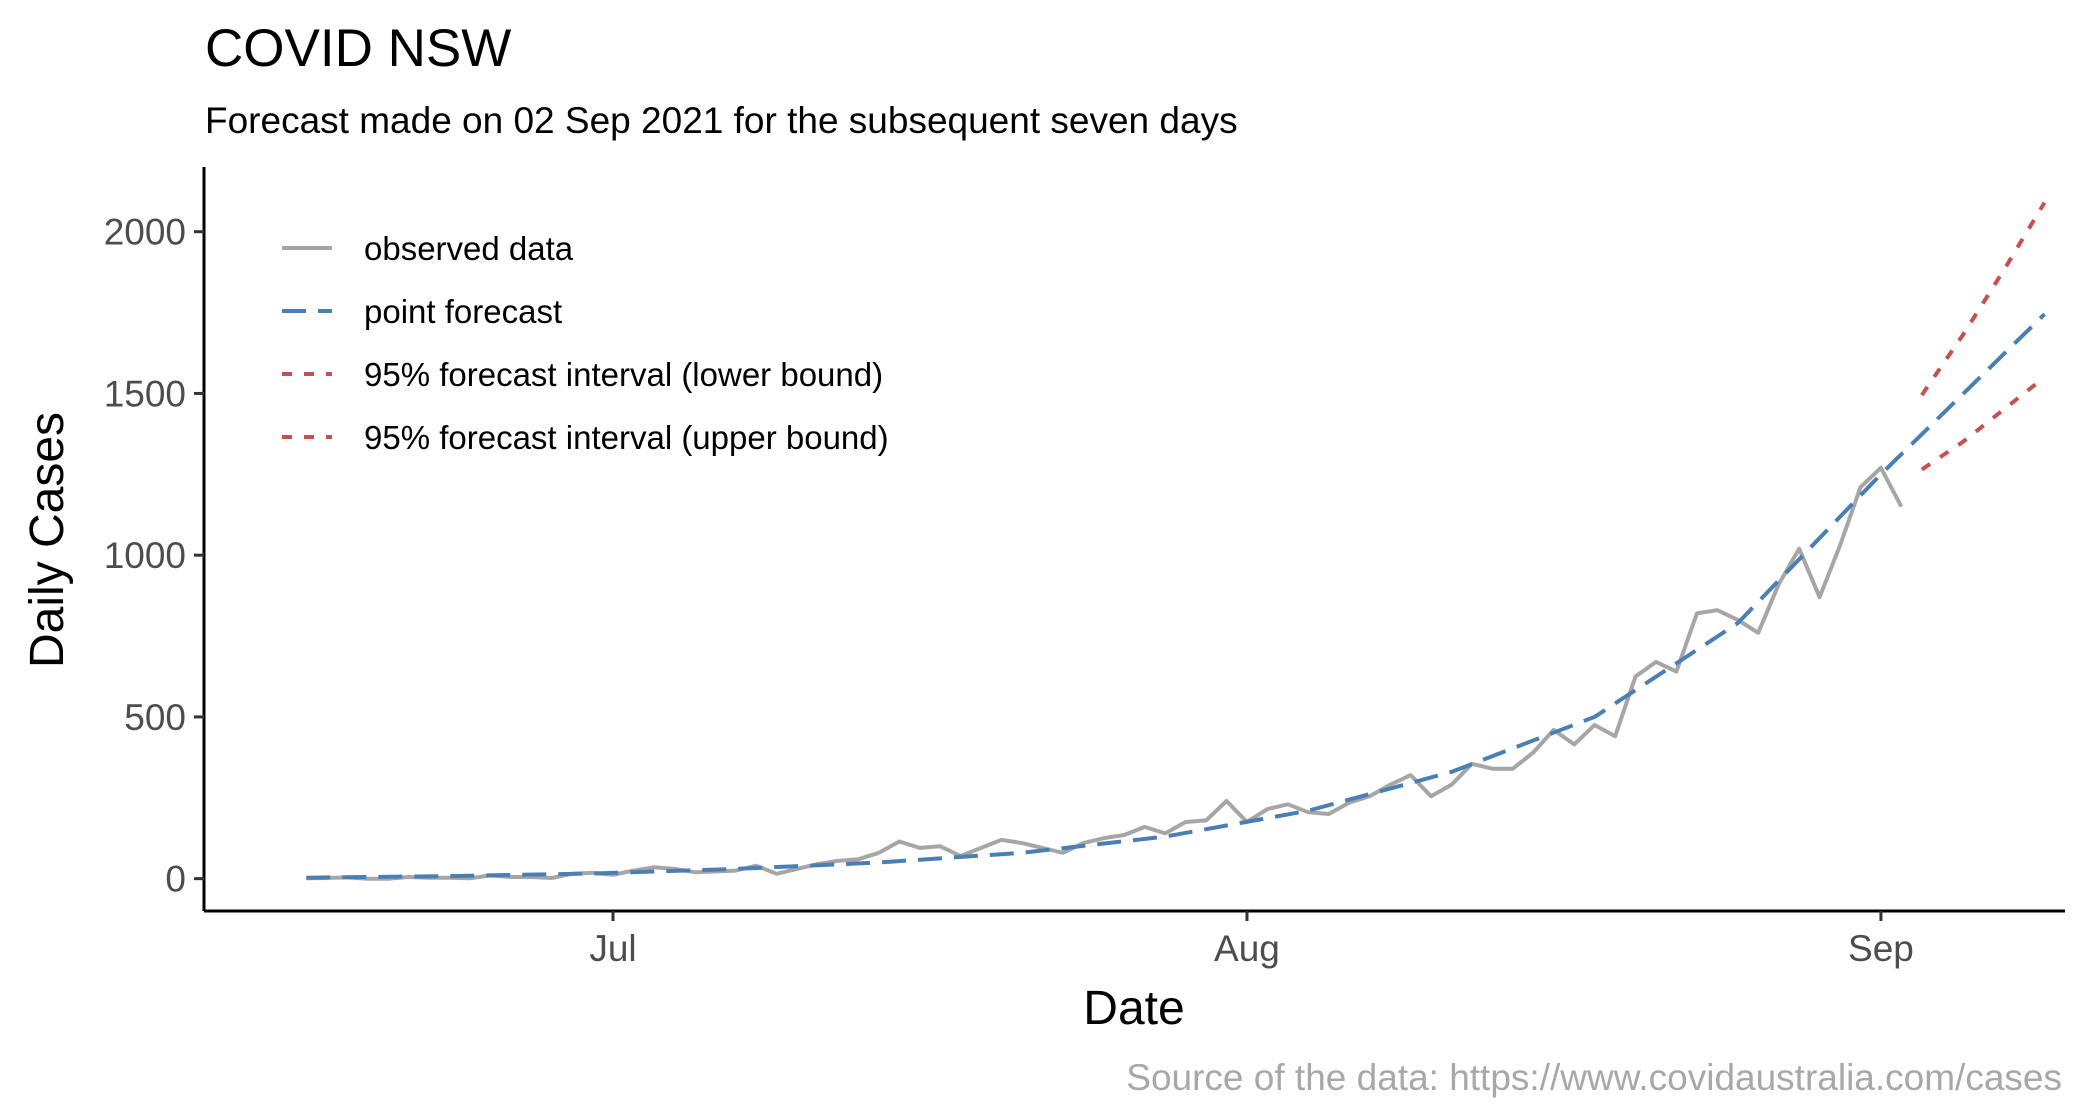 The image size is (2080, 1120). I want to click on x-tick-label: Jul, so click(612, 948).